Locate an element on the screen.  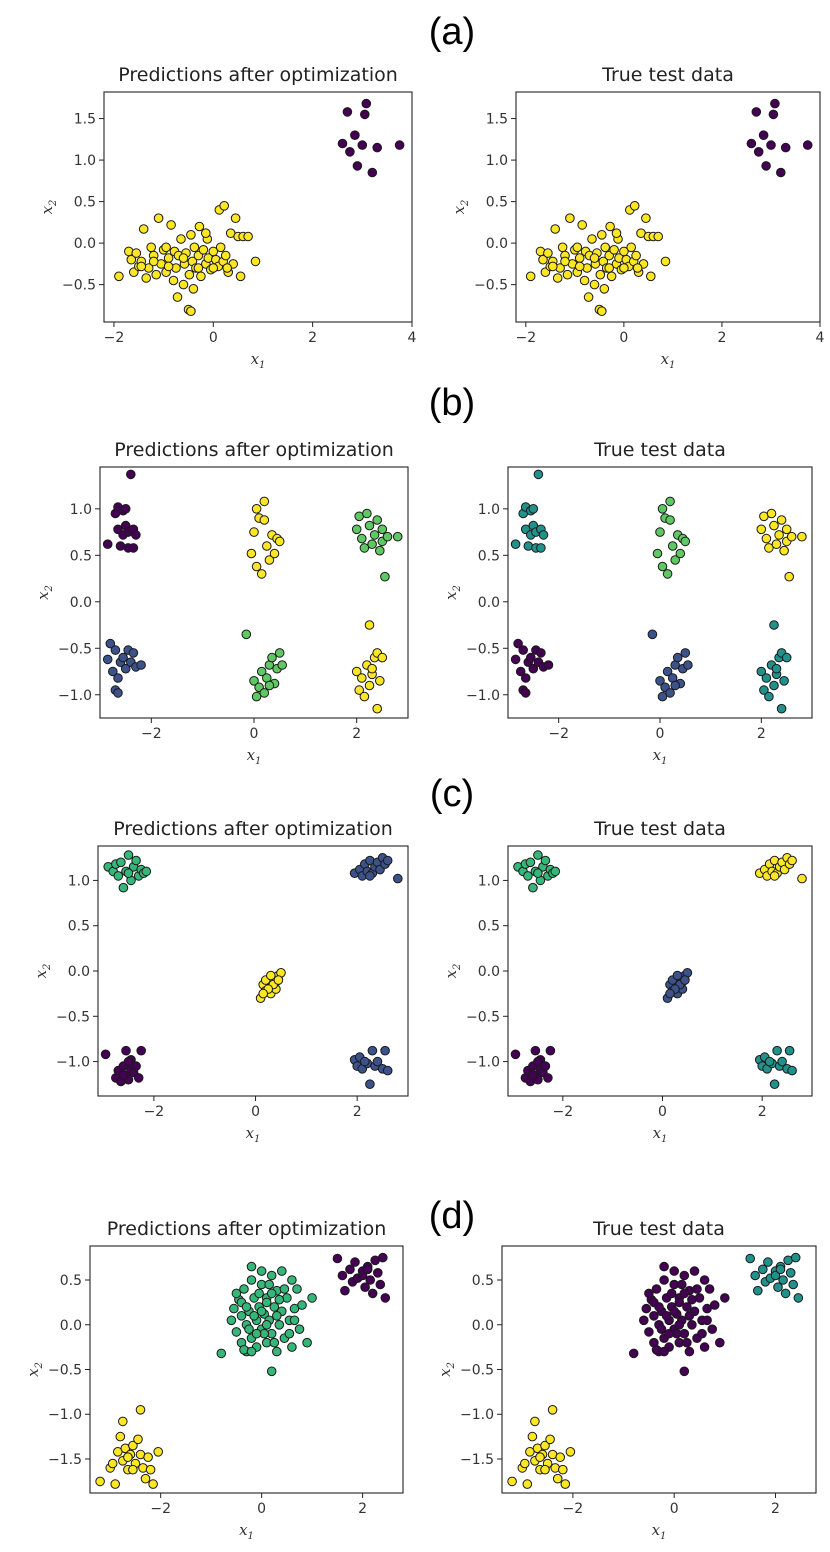
x-axis-label: x1 is located at coordinates (660, 1134).